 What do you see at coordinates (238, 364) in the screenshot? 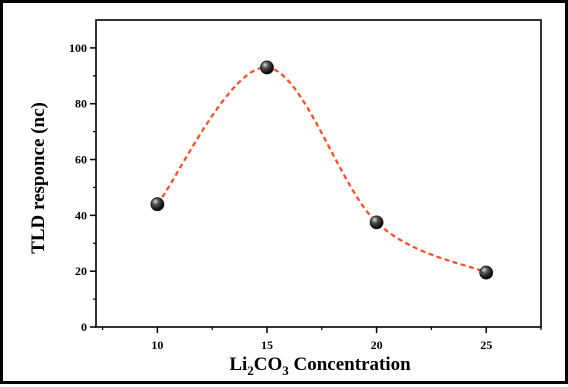
I see `x-axis-title-li: Li` at bounding box center [238, 364].